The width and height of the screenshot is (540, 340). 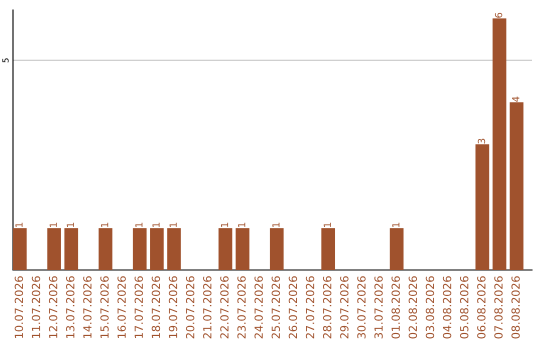 What do you see at coordinates (310, 307) in the screenshot?
I see `x-tick-label: 27.07.2026` at bounding box center [310, 307].